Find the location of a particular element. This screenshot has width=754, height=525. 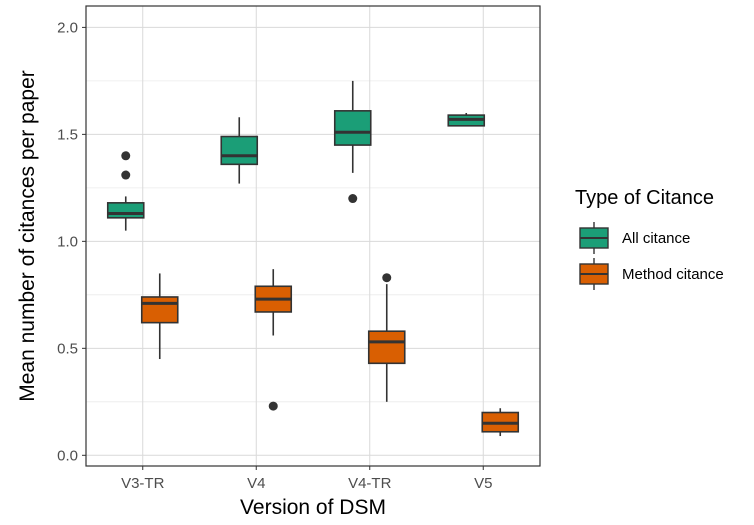

box-method-citance-v4-tr is located at coordinates (386, 337).